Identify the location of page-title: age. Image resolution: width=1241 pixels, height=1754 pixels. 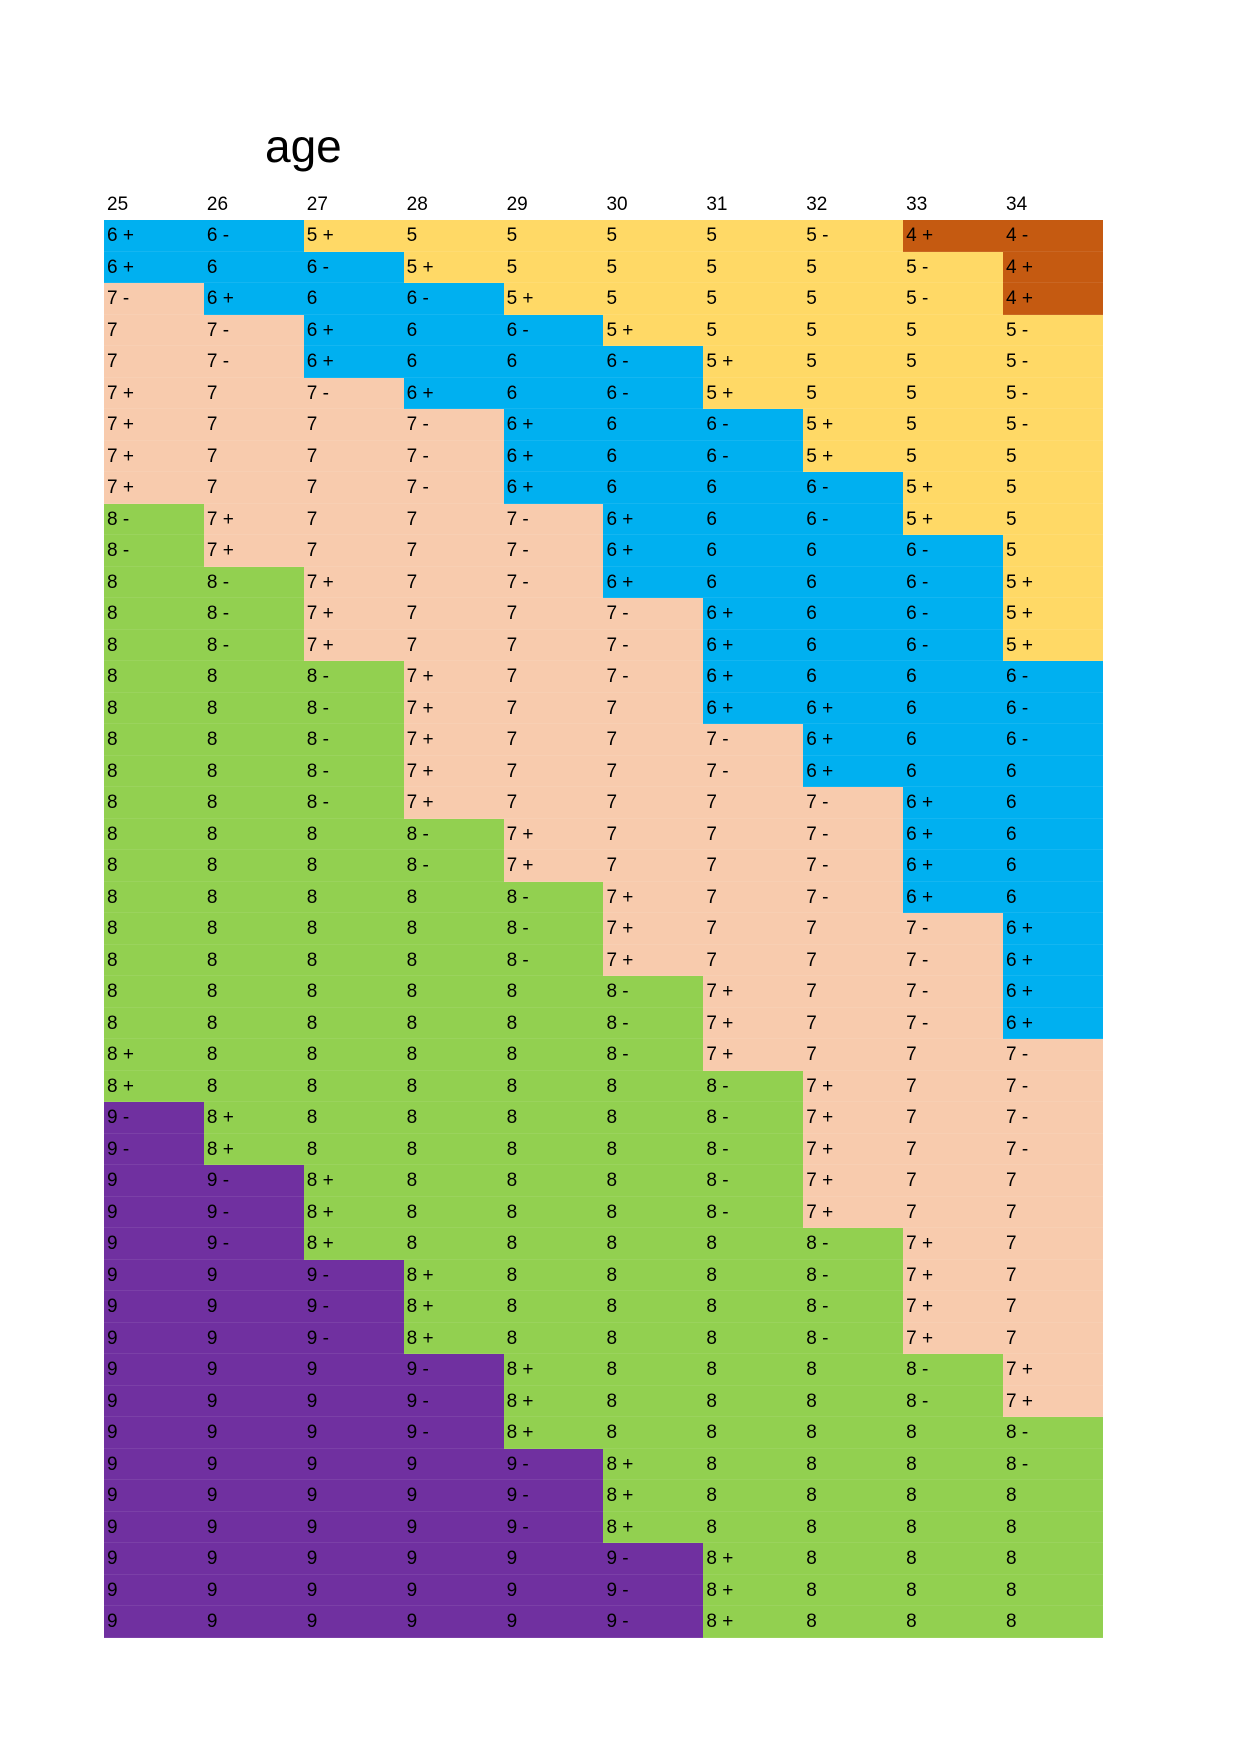
(303, 146).